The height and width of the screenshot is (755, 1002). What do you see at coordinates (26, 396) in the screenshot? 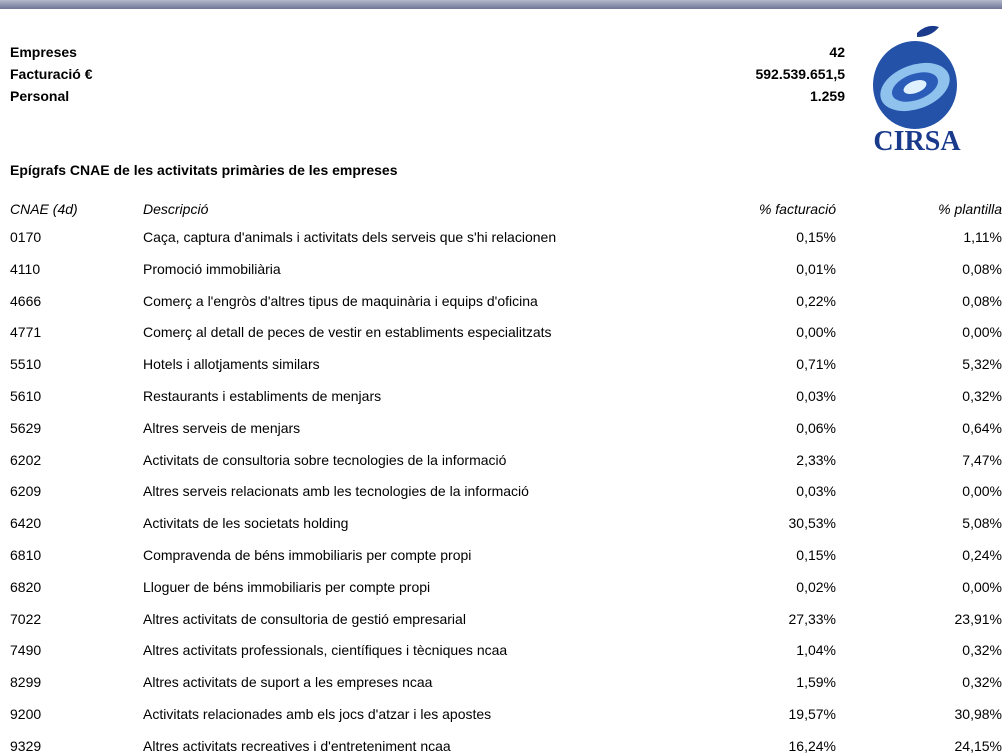
I see `table-cell: 5610` at bounding box center [26, 396].